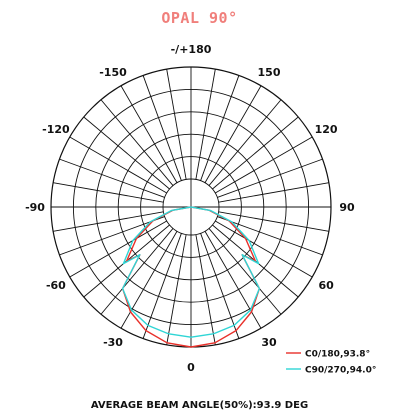  What do you see at coordinates (56, 285) in the screenshot?
I see `tick-label: -60` at bounding box center [56, 285].